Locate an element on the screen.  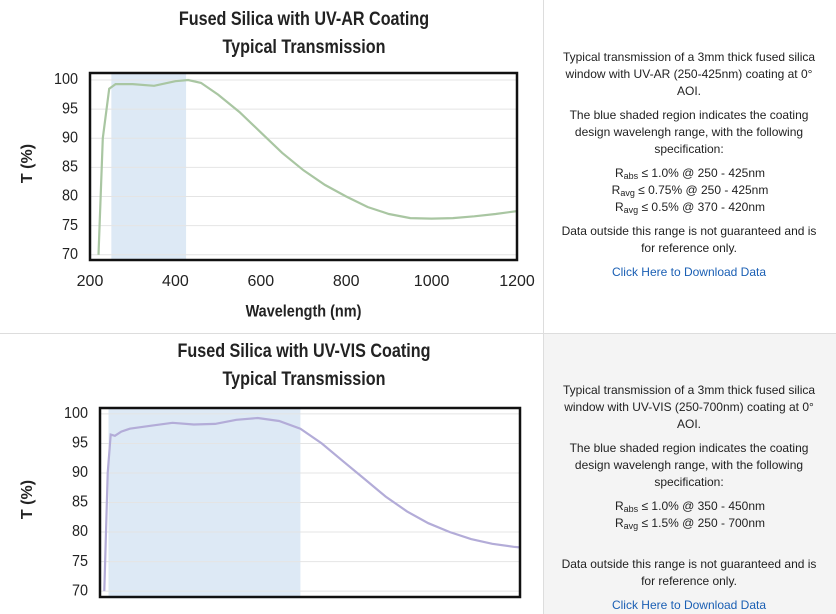
specification: Rabs ≤ 1.0% @ 250 - 425nm is located at coordinates (690, 173).